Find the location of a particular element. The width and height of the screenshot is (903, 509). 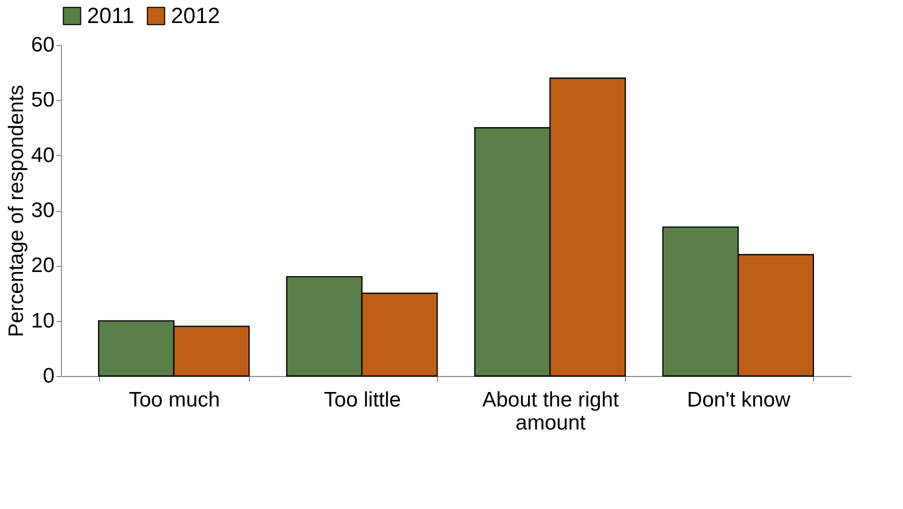

y-tick-label: 10 is located at coordinates (42, 320).